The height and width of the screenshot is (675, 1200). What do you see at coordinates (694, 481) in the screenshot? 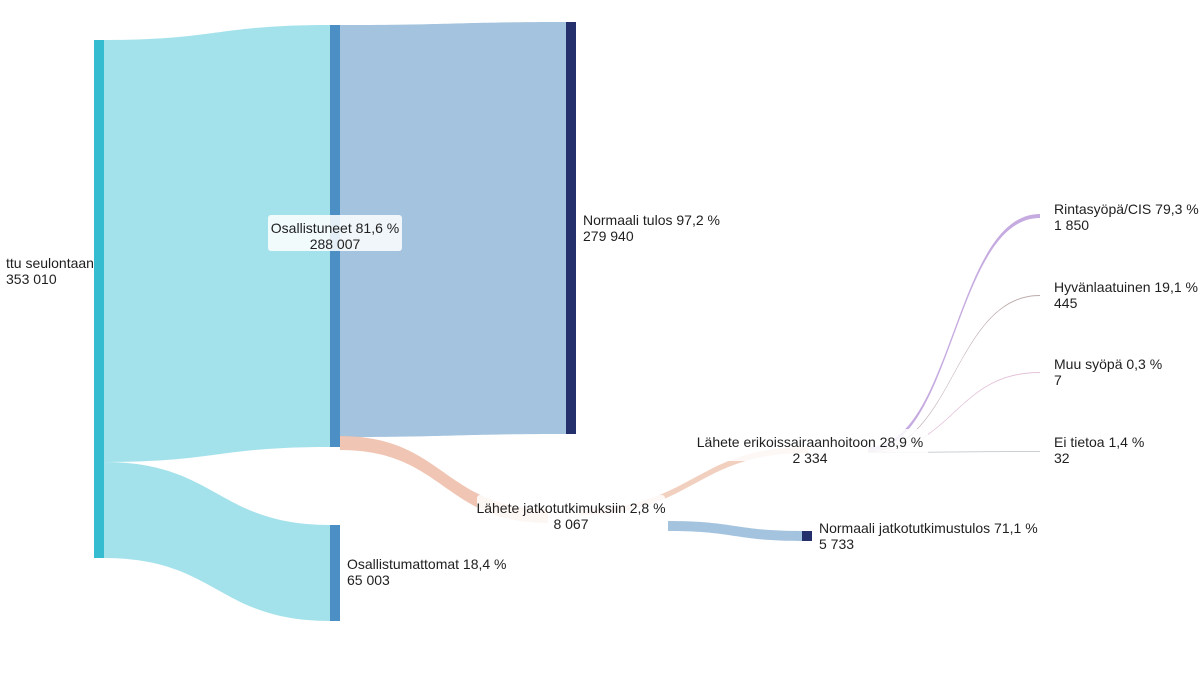
I see `link-referral_further-to-referral_special` at bounding box center [694, 481].